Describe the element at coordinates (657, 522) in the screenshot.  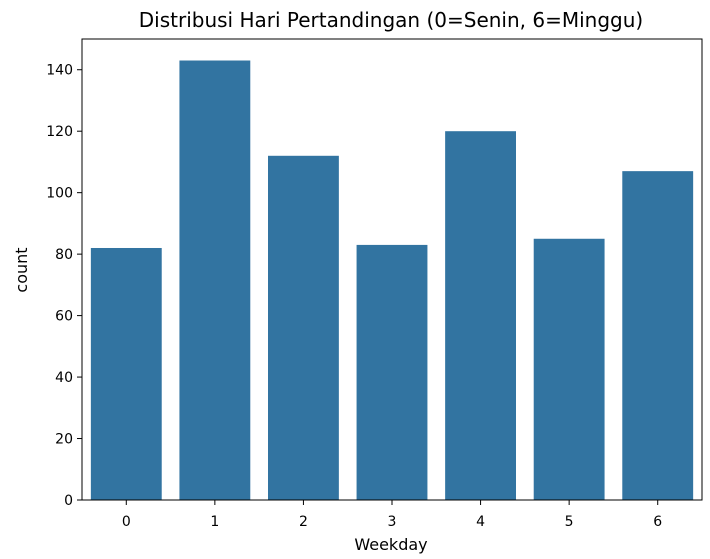
I see `x-tick-label: 6` at that location.